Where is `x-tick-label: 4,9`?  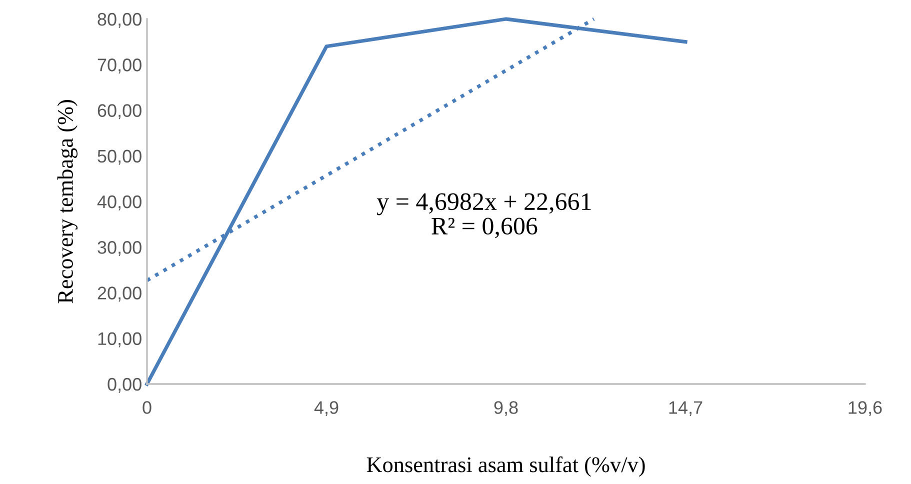
x-tick-label: 4,9 is located at coordinates (326, 408).